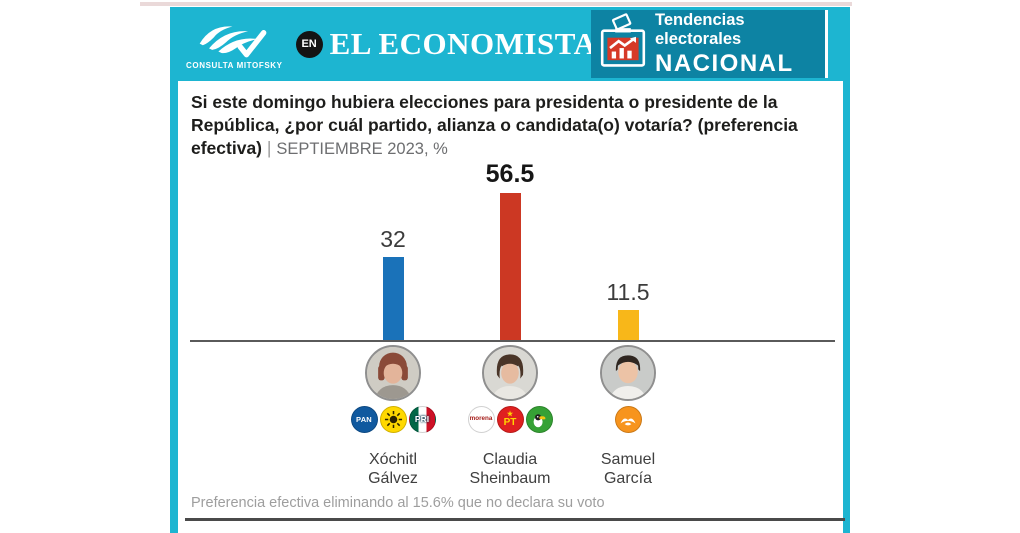 This screenshot has height=533, width=1020. I want to click on bar-column-claudia-sheinbaum: 56.5, so click(510, 210).